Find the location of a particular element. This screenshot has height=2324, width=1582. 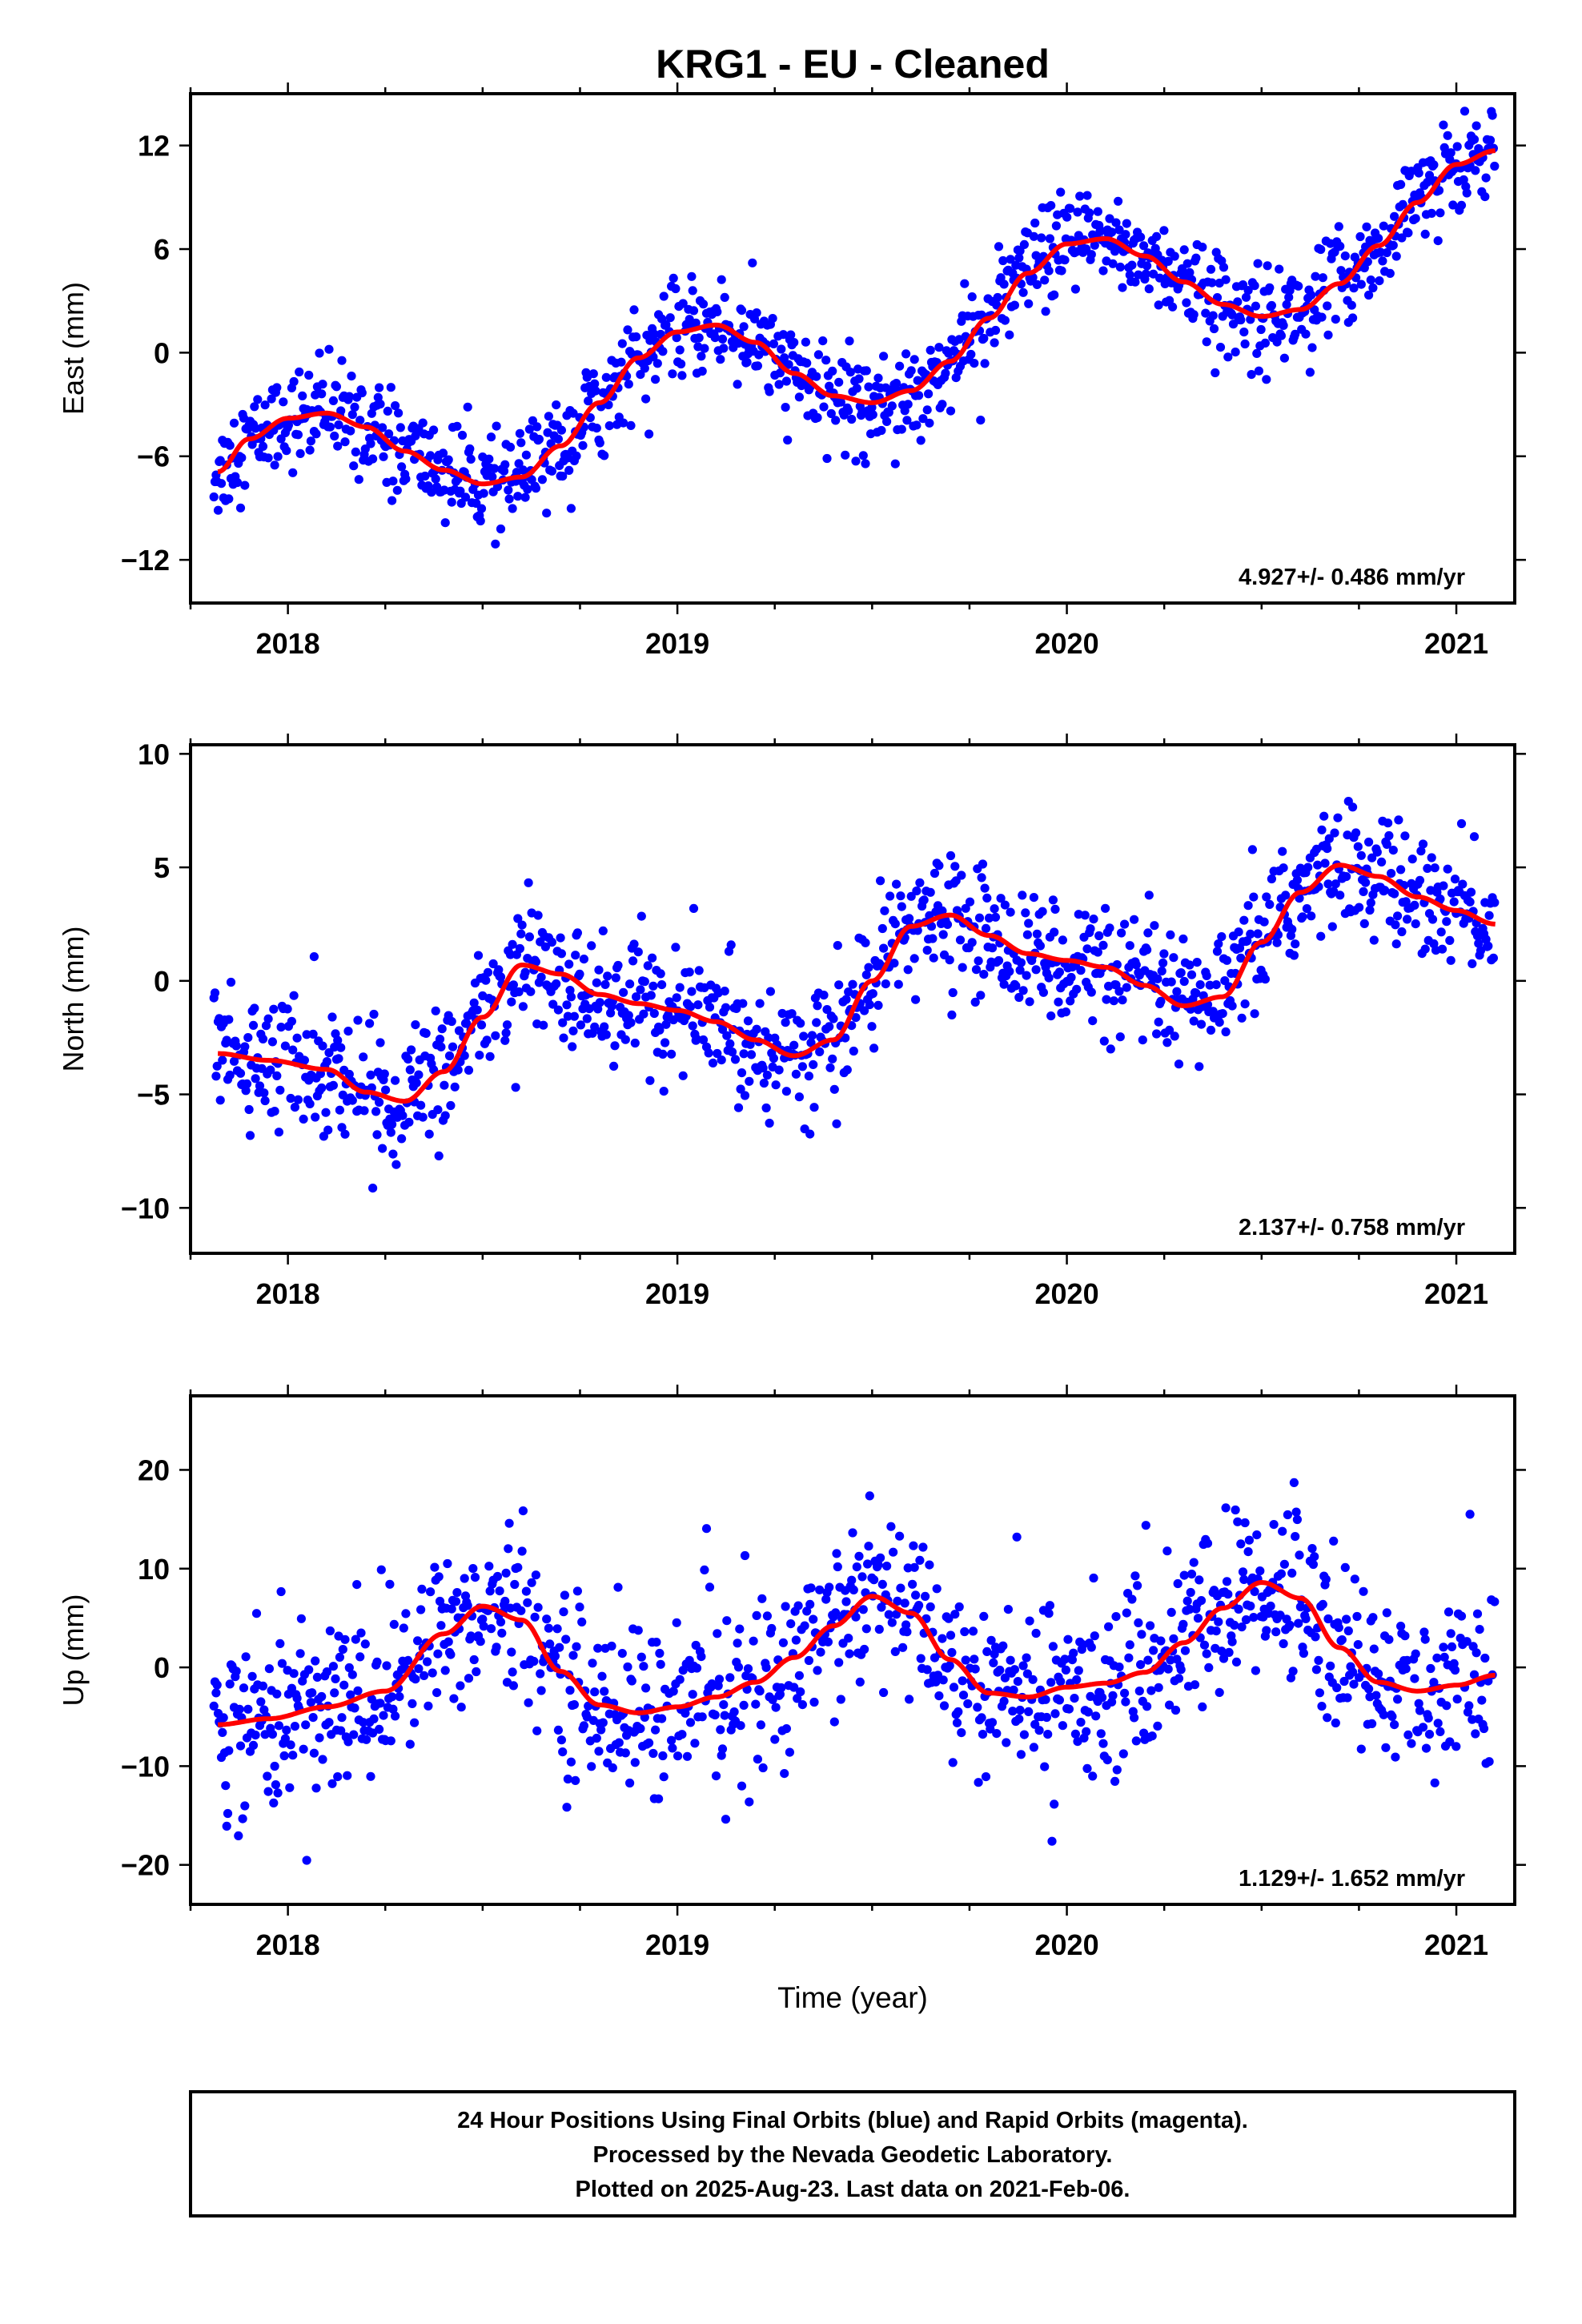

north-y-tick-label: −10 is located at coordinates (145, 1208).